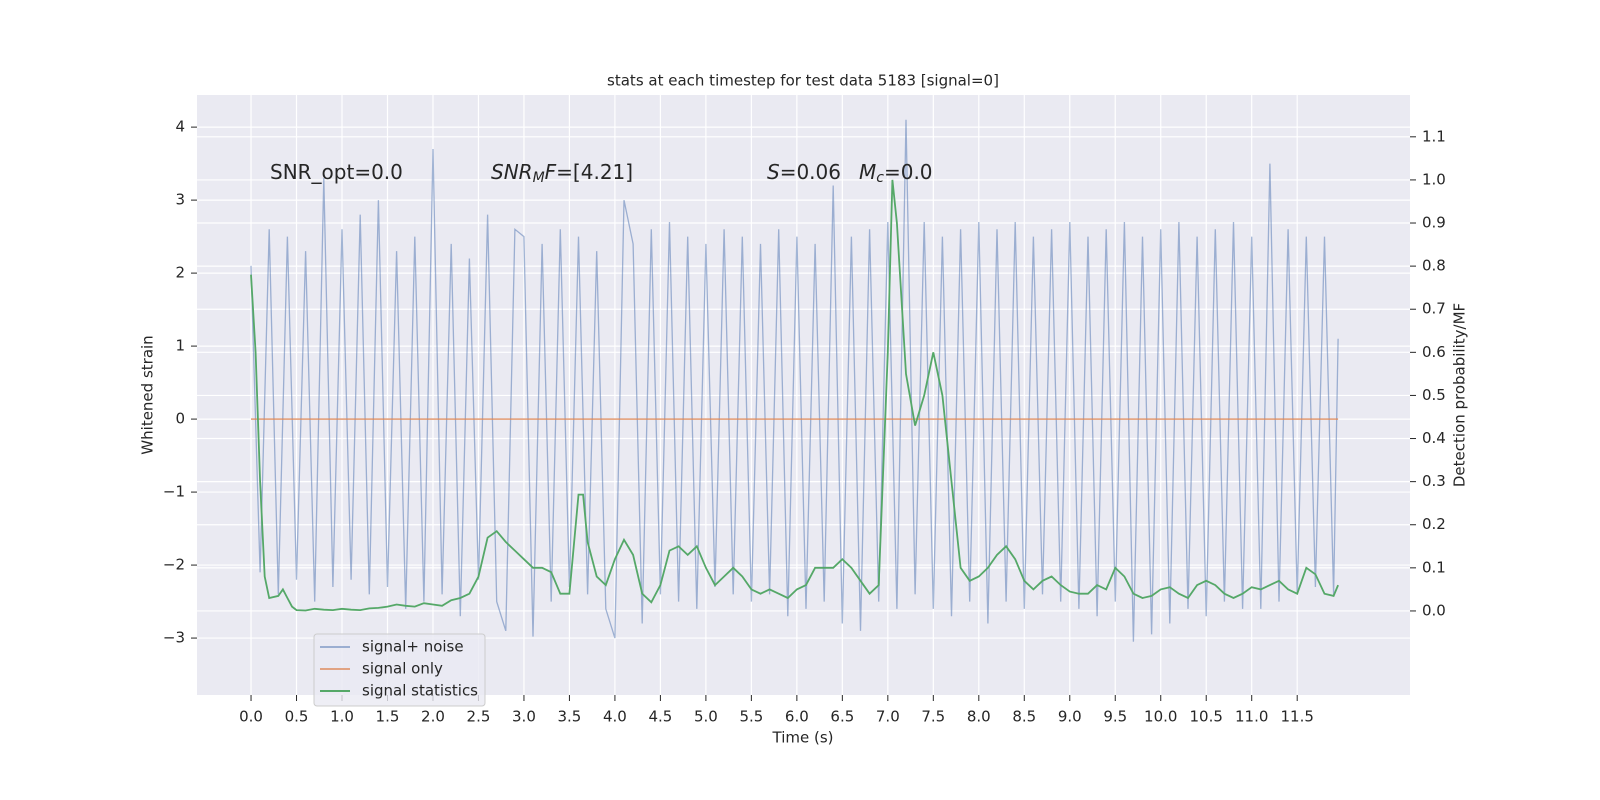 This screenshot has width=1600, height=800. I want to click on x-tick-label: 5.5, so click(751, 717).